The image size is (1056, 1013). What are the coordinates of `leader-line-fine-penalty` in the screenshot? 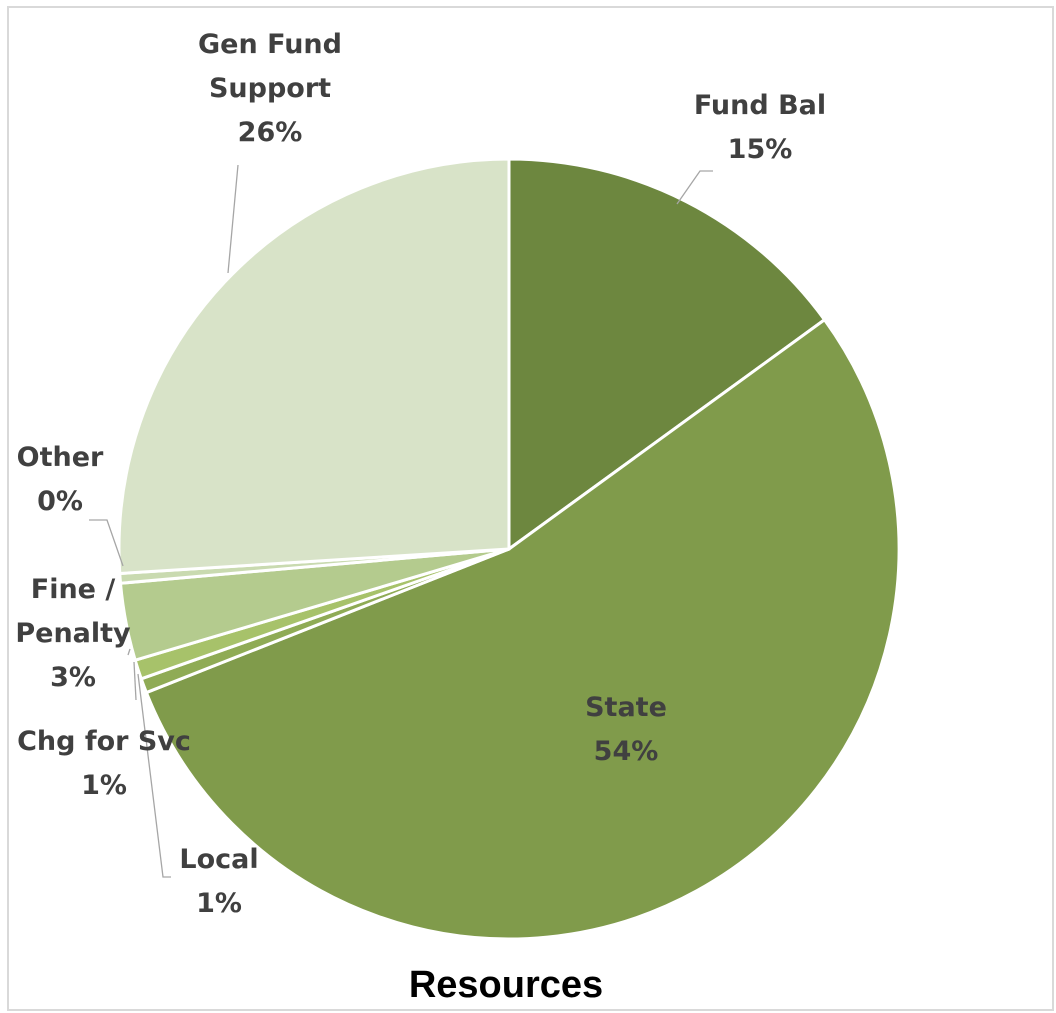 It's located at (129, 652).